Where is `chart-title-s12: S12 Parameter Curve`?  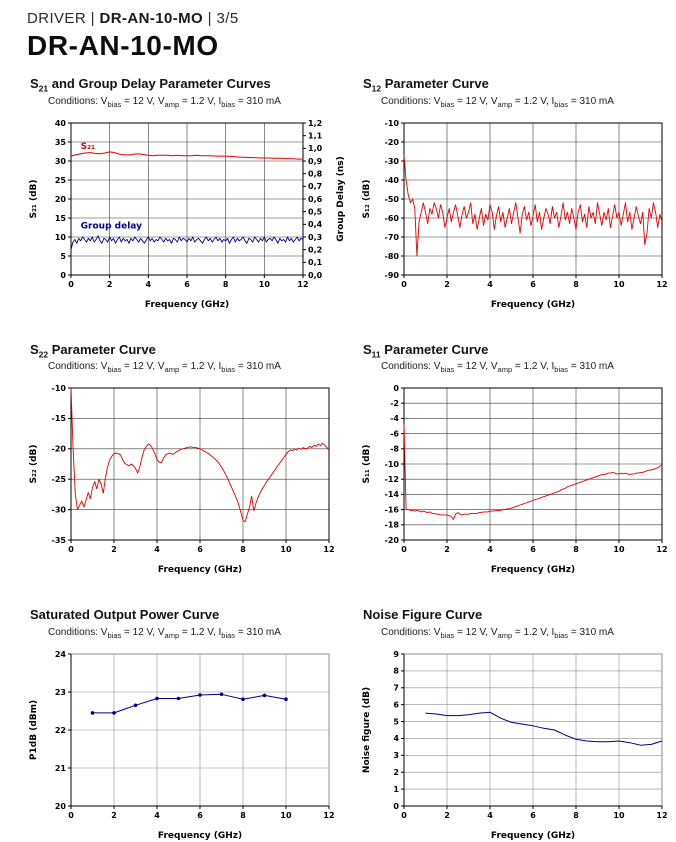 chart-title-s12: S12 Parameter Curve is located at coordinates (519, 85).